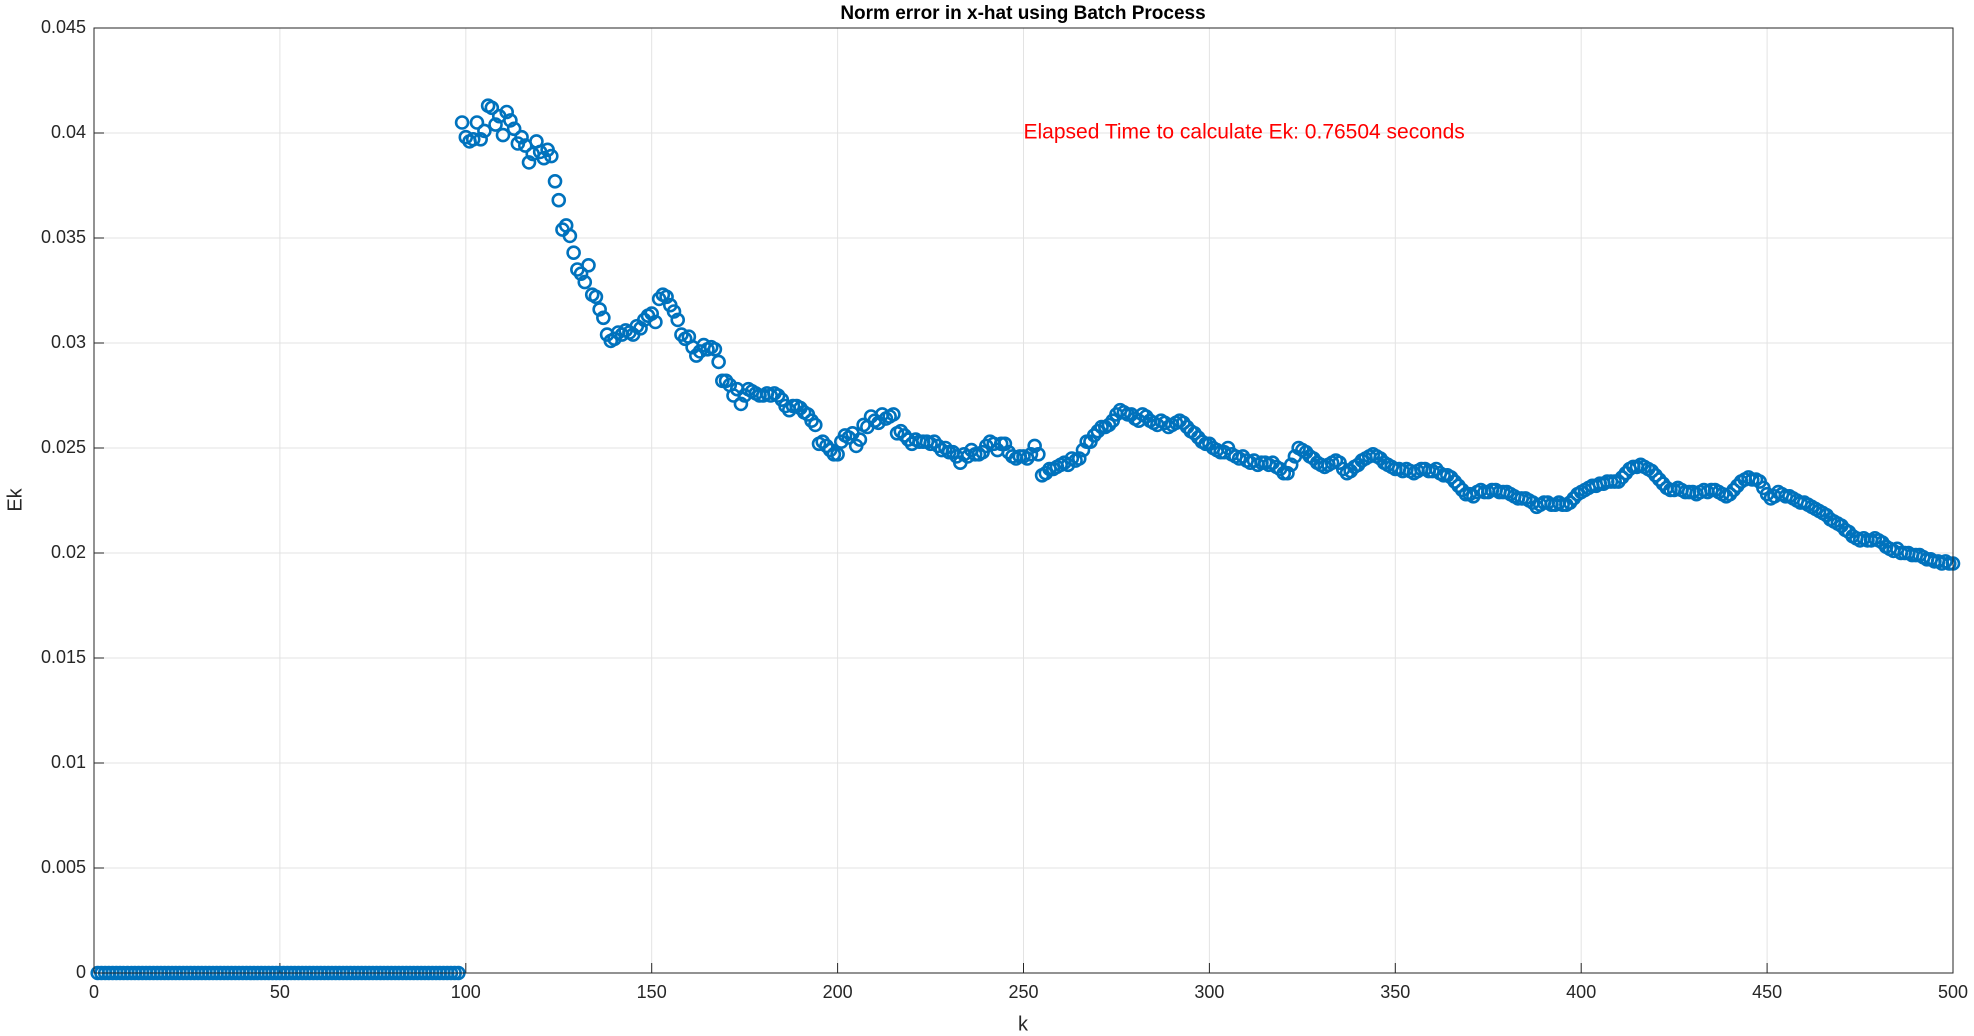 Image resolution: width=1974 pixels, height=1036 pixels. What do you see at coordinates (68, 132) in the screenshot?
I see `y-tick-label: 0.04` at bounding box center [68, 132].